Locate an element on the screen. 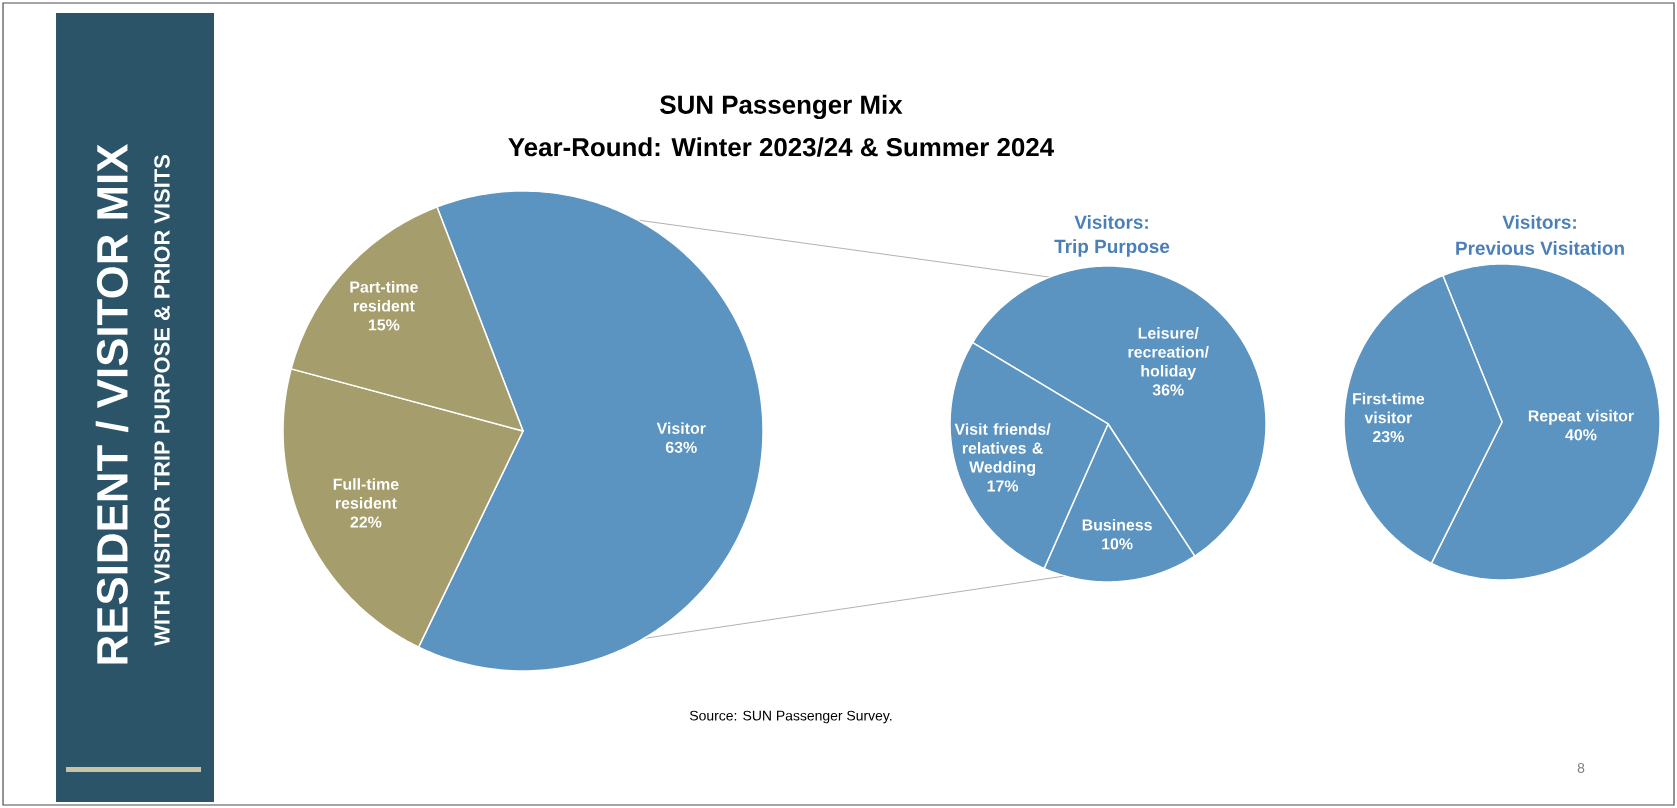  slice-label: First-time visitor is located at coordinates (1389, 408).